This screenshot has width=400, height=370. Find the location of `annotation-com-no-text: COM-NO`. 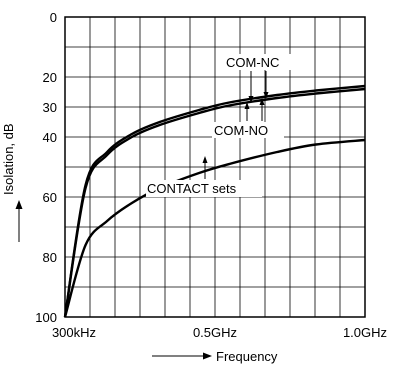

annotation-com-no-text: COM-NO is located at coordinates (241, 130).